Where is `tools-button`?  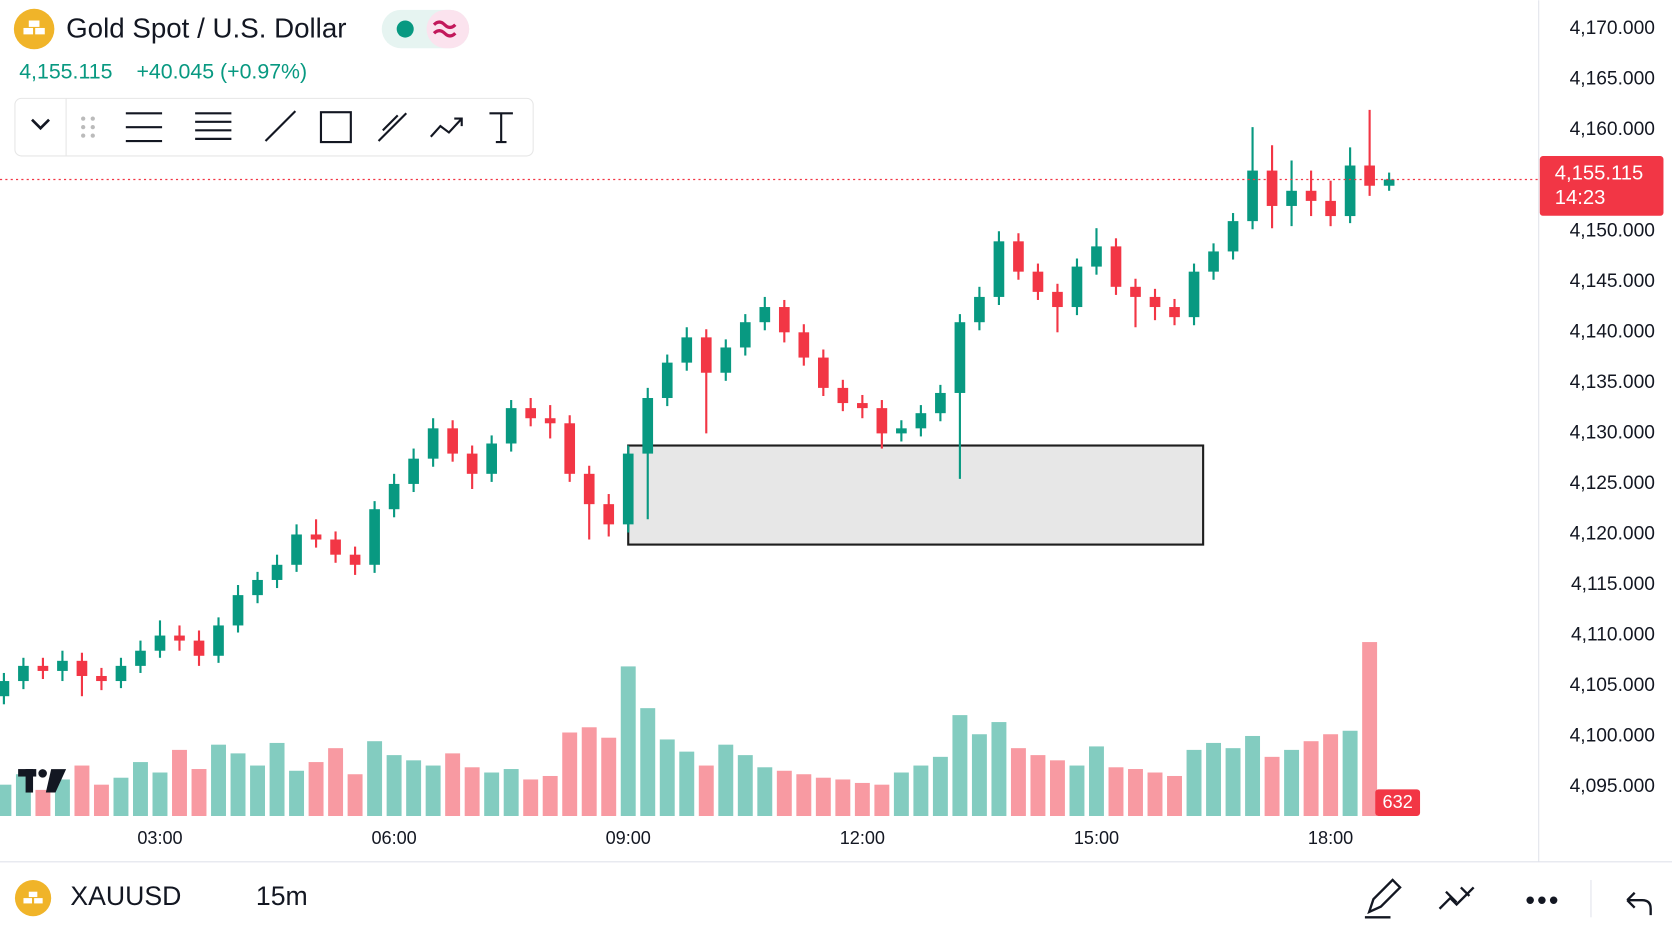 tools-button is located at coordinates (1456, 898).